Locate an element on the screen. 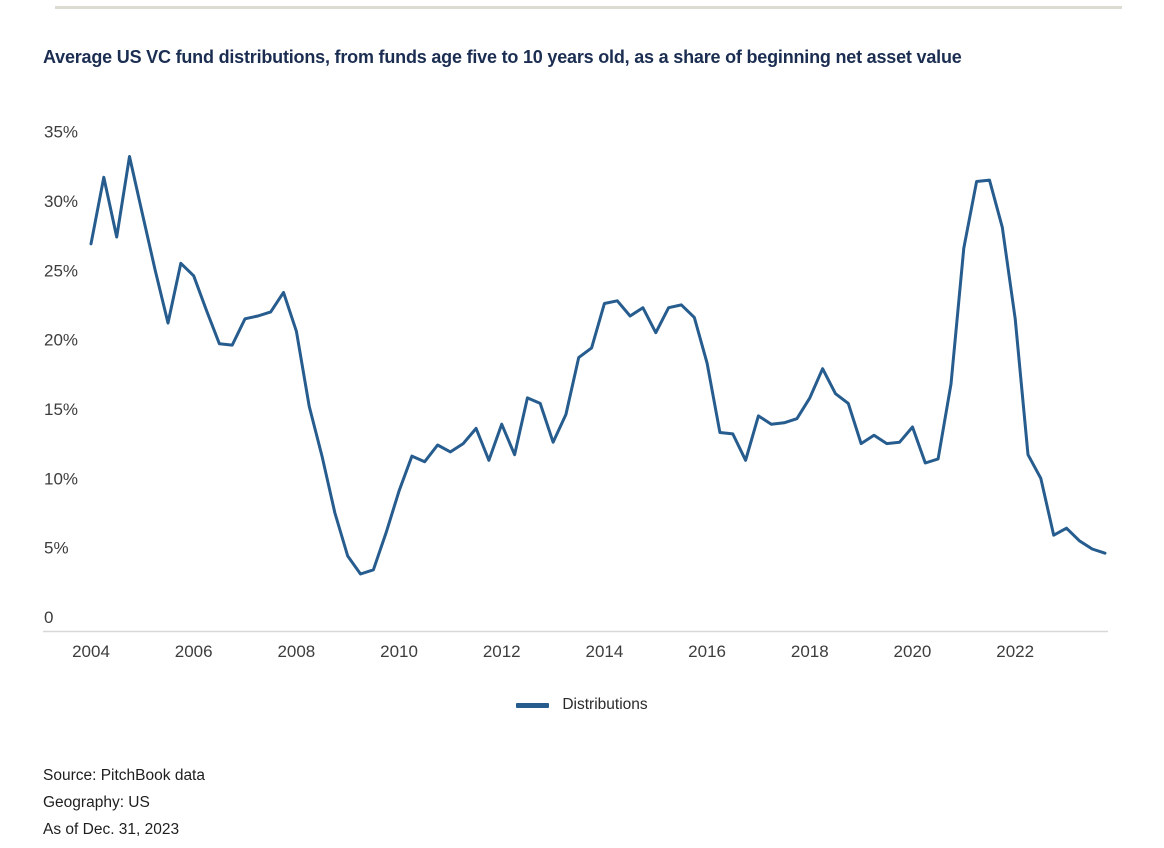 The width and height of the screenshot is (1164, 848). y-axis-tick-label: 15% is located at coordinates (61, 409).